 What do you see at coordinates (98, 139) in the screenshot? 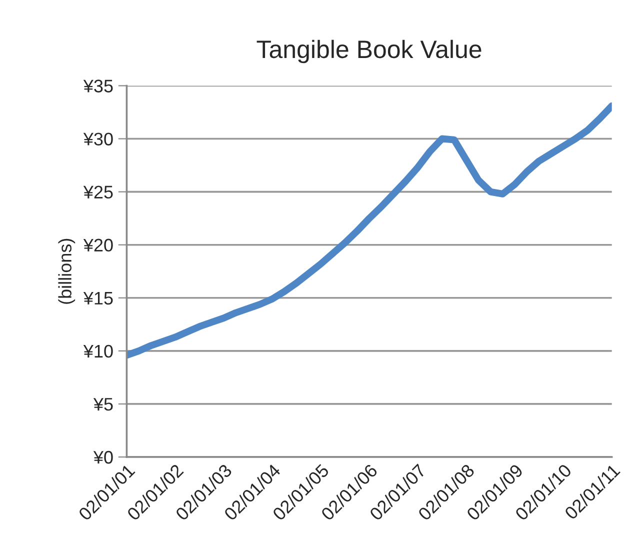
I see `y-tick-label: ¥30` at bounding box center [98, 139].